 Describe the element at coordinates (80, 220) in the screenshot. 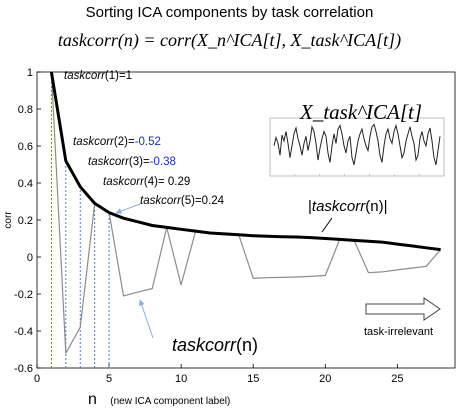

I see `guide-lines` at that location.